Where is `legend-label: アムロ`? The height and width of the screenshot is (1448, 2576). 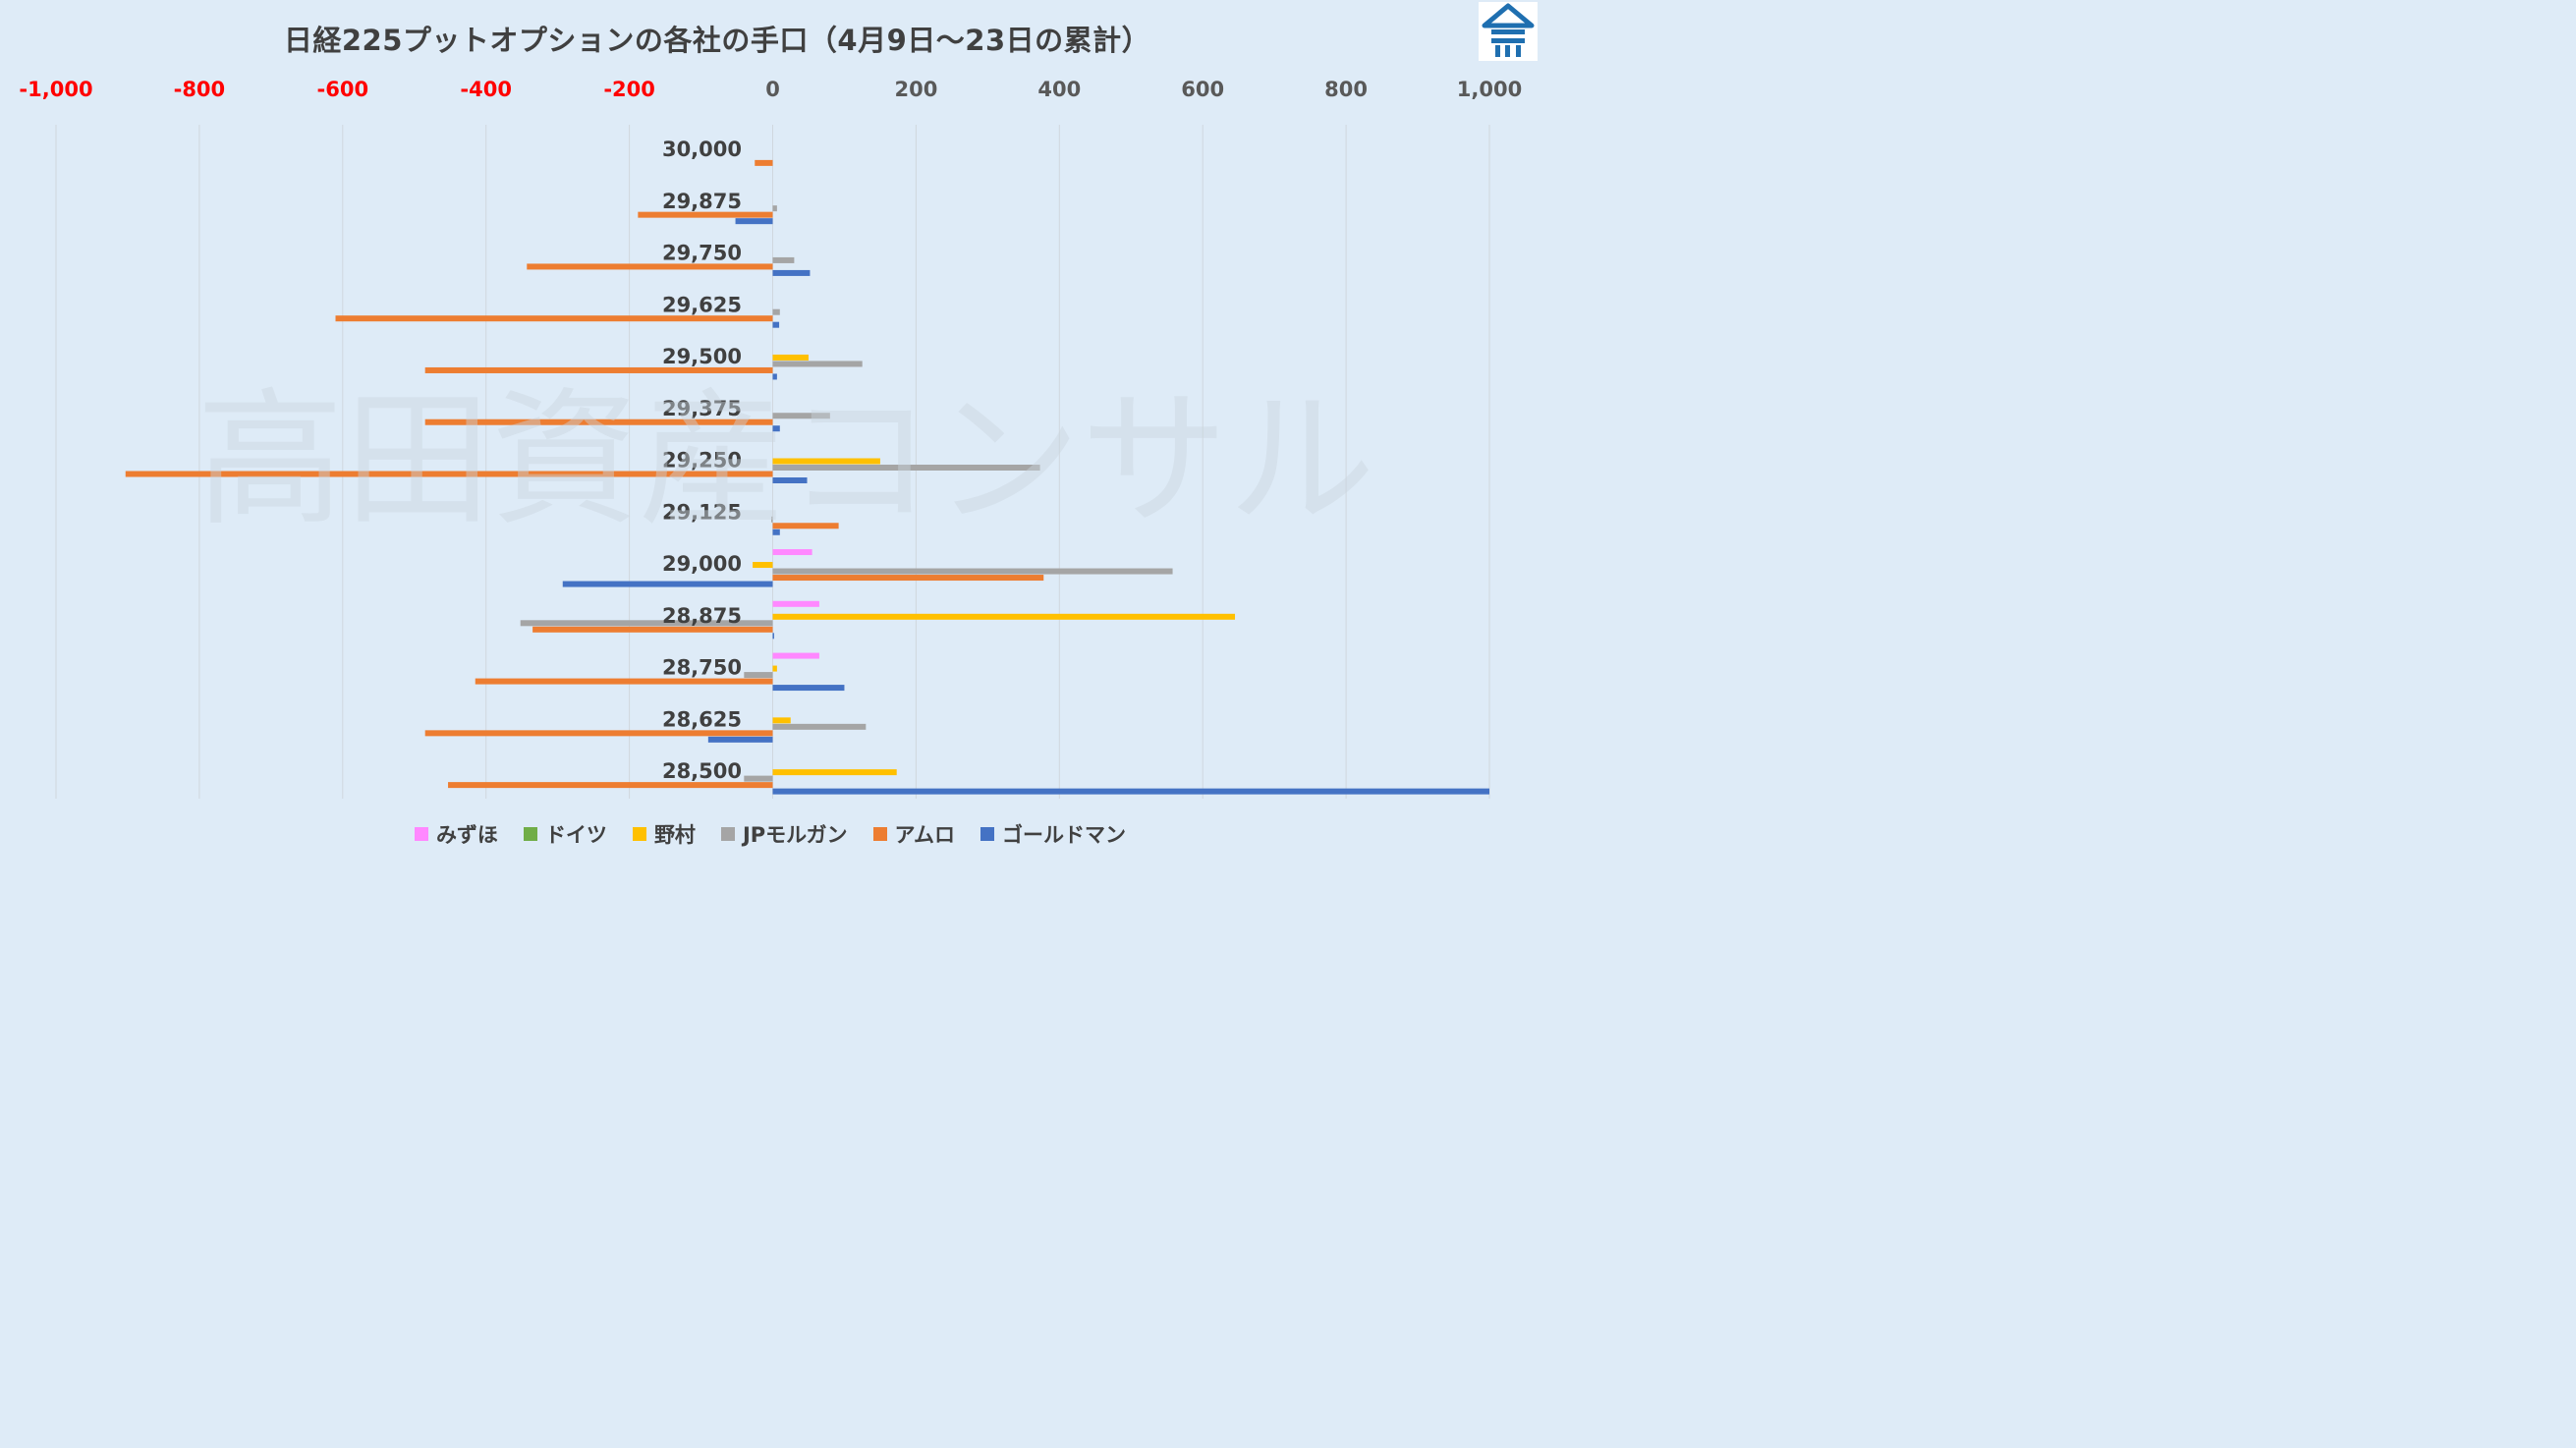
legend-label: アムロ is located at coordinates (925, 835).